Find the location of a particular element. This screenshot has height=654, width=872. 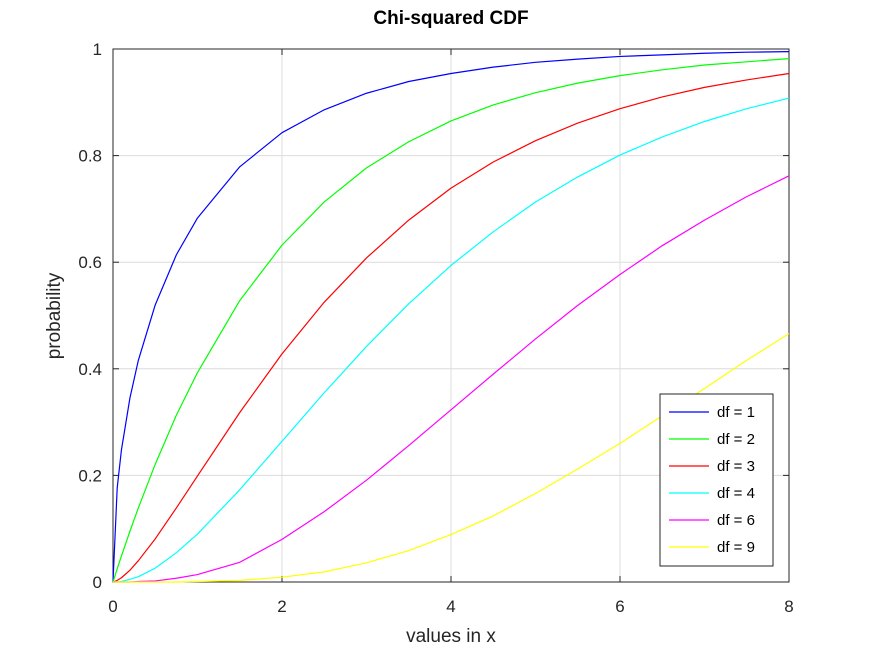

legend-label: df = 9 is located at coordinates (736, 547).